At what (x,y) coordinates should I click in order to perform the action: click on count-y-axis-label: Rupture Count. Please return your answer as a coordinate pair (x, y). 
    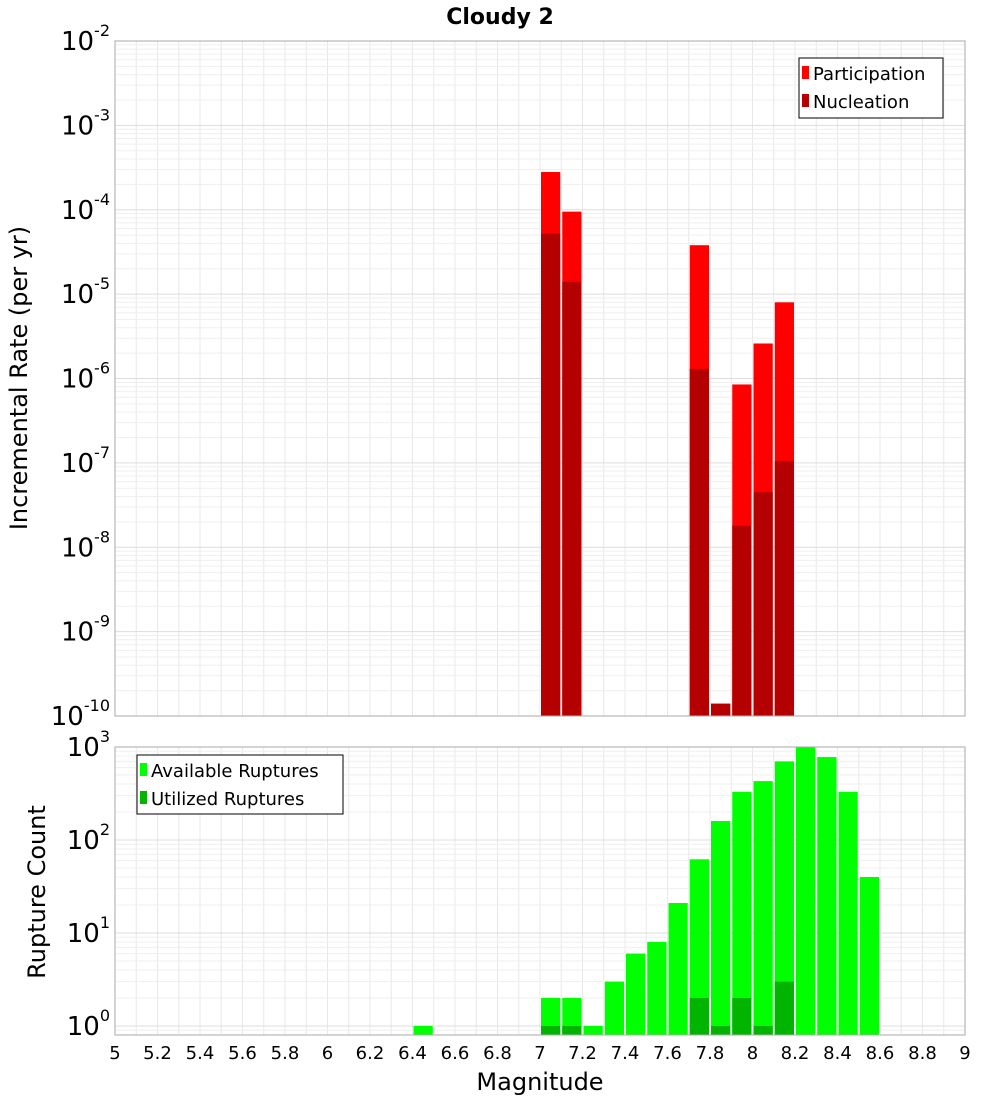
    Looking at the image, I should click on (37, 892).